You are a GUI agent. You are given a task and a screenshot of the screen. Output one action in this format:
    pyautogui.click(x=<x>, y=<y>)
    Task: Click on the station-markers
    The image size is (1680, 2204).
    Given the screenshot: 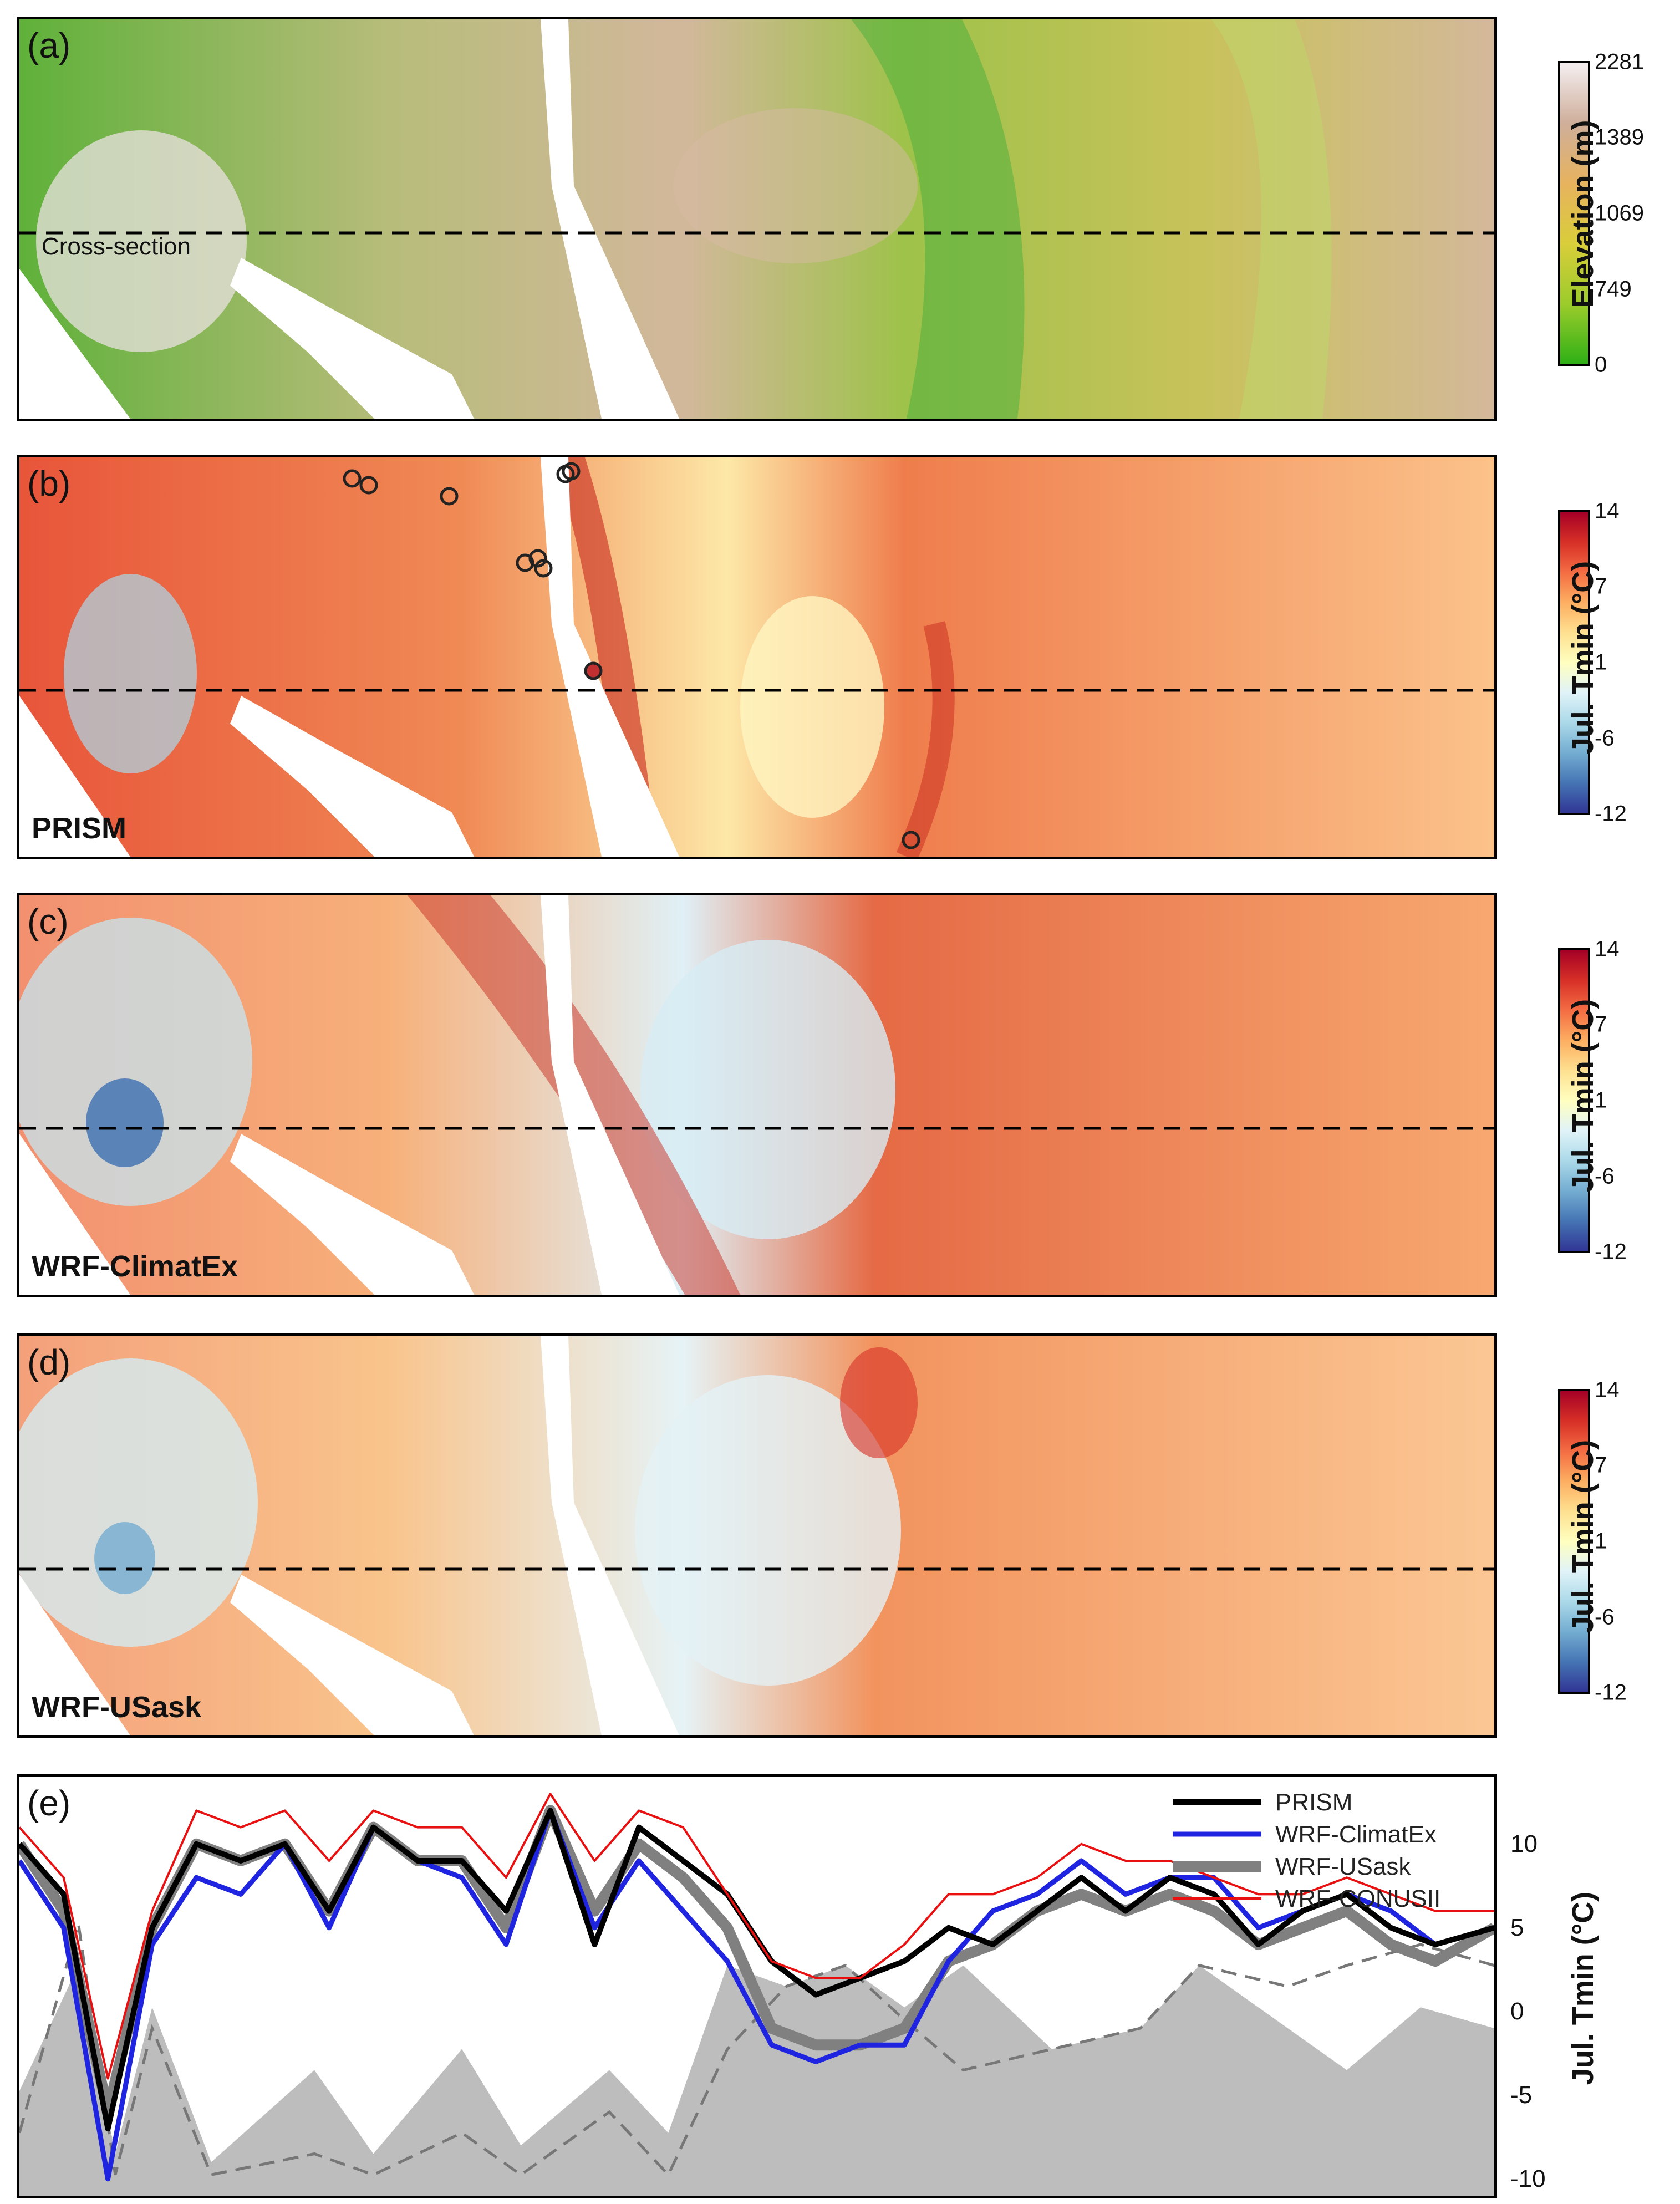 What is the action you would take?
    pyautogui.click(x=631, y=655)
    